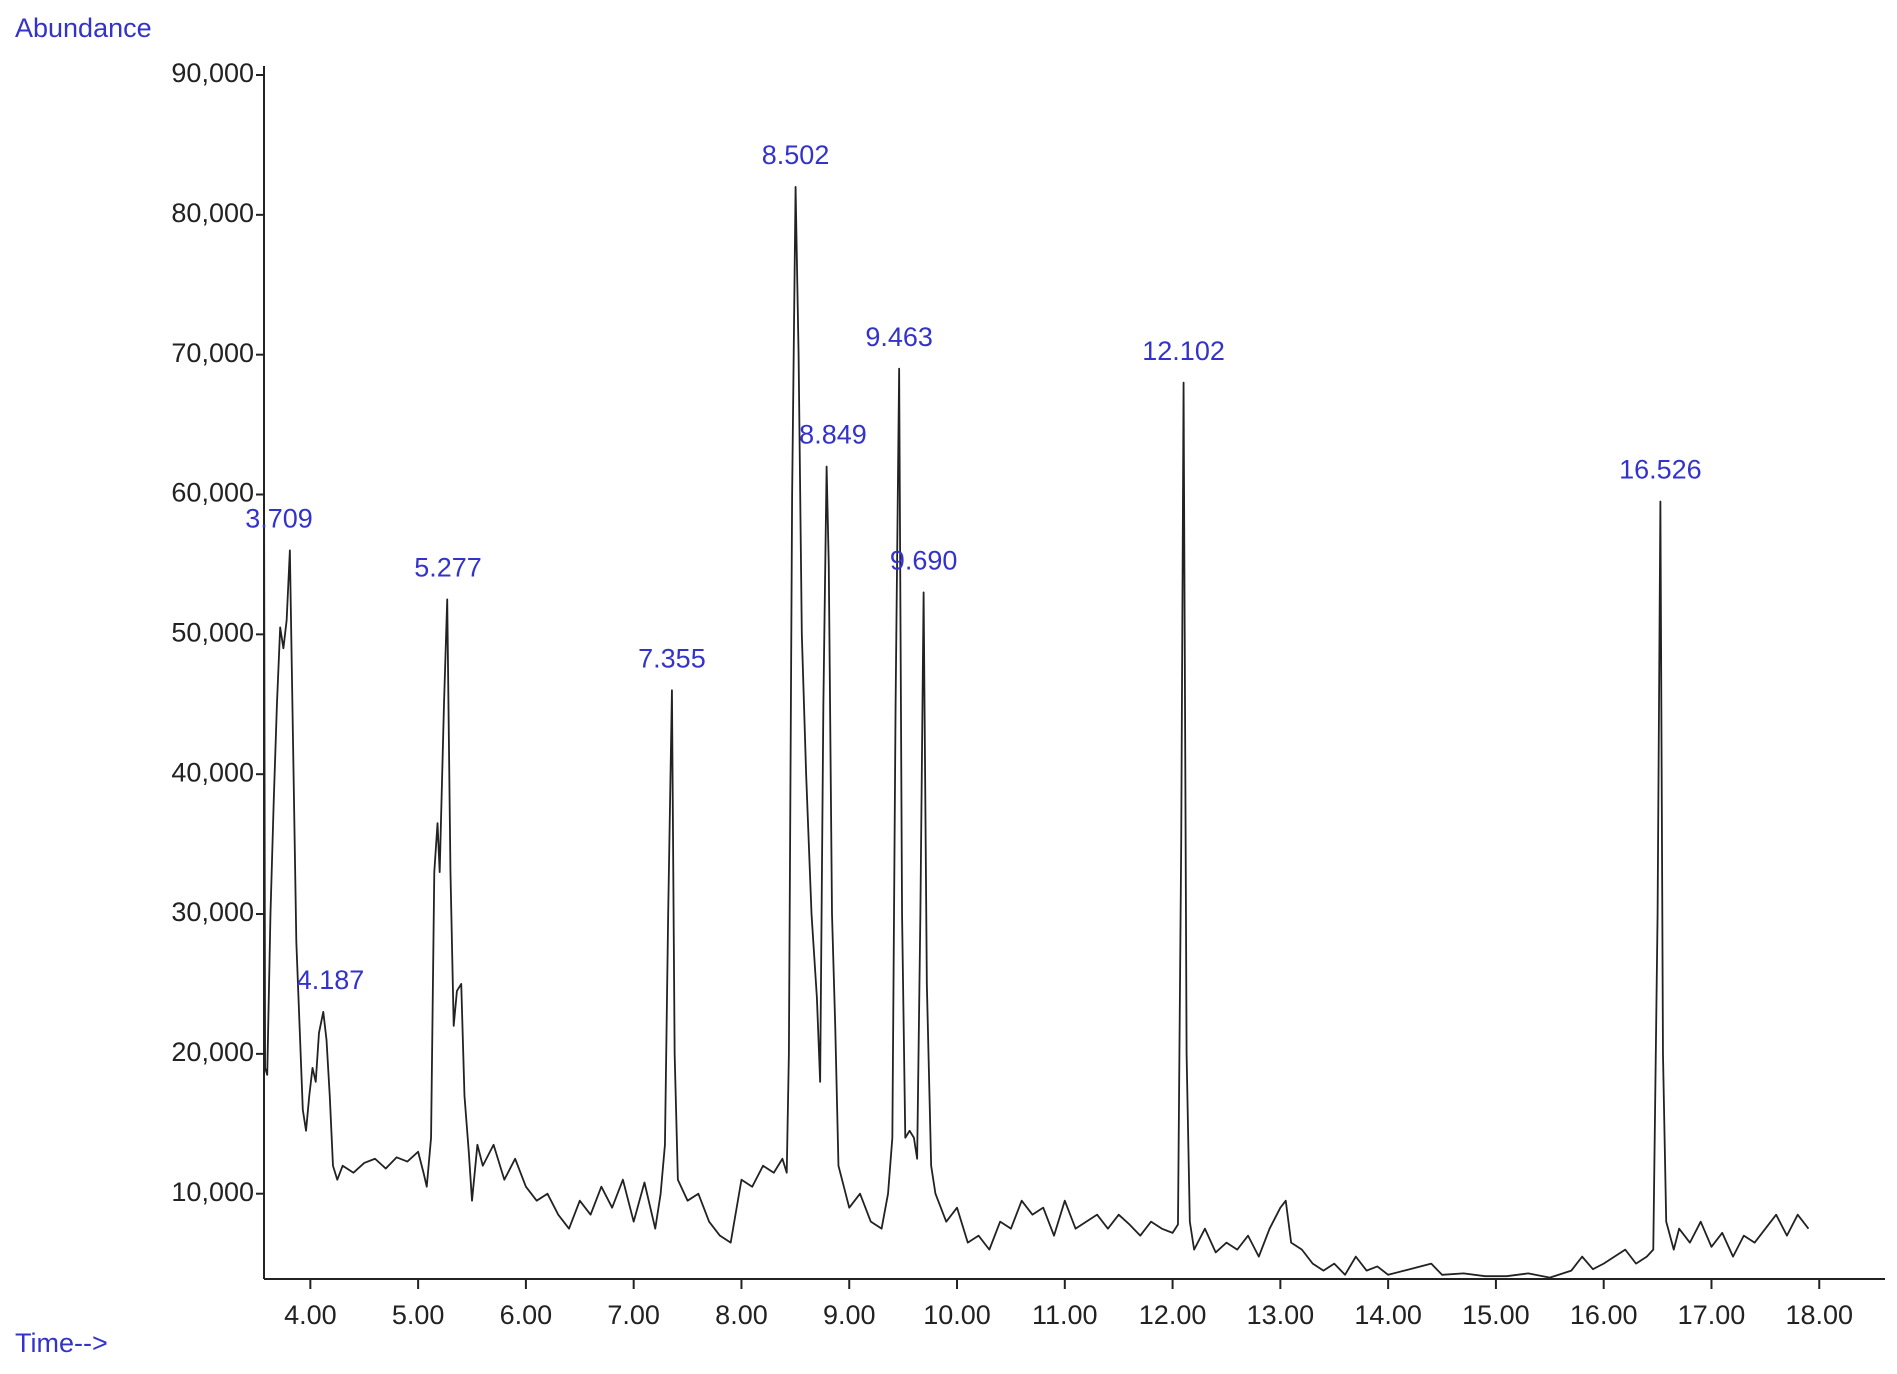  I want to click on y-tick-label: 70,000, so click(212, 353).